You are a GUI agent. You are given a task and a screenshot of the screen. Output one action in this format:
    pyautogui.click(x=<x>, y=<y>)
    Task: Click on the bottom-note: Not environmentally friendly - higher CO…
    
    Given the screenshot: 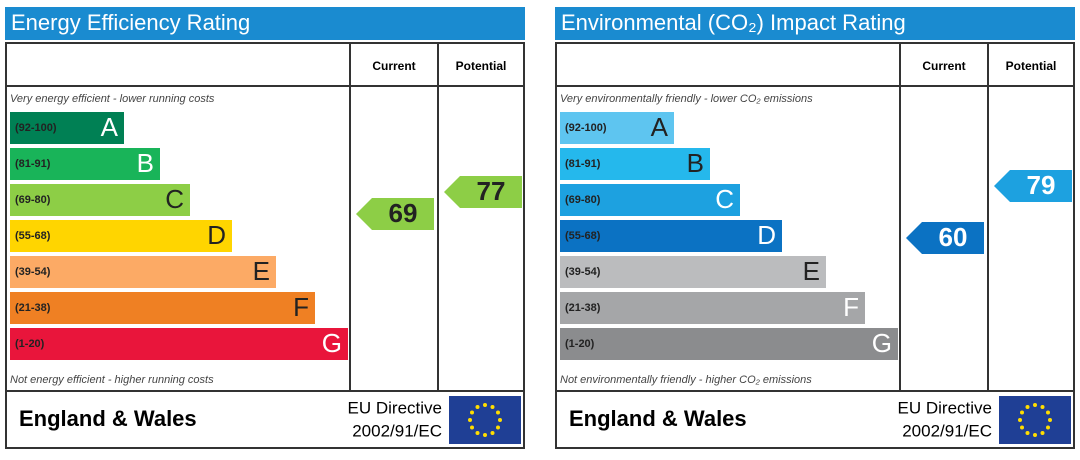 What is the action you would take?
    pyautogui.click(x=686, y=380)
    